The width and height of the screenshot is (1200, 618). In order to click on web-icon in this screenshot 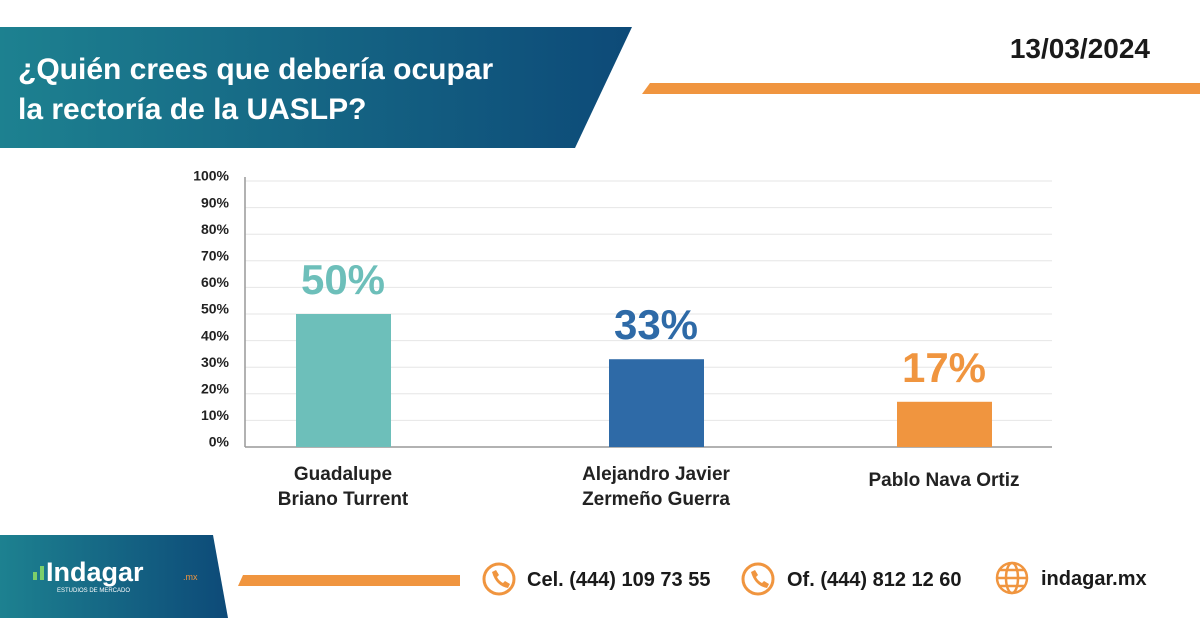, I will do `click(1012, 578)`.